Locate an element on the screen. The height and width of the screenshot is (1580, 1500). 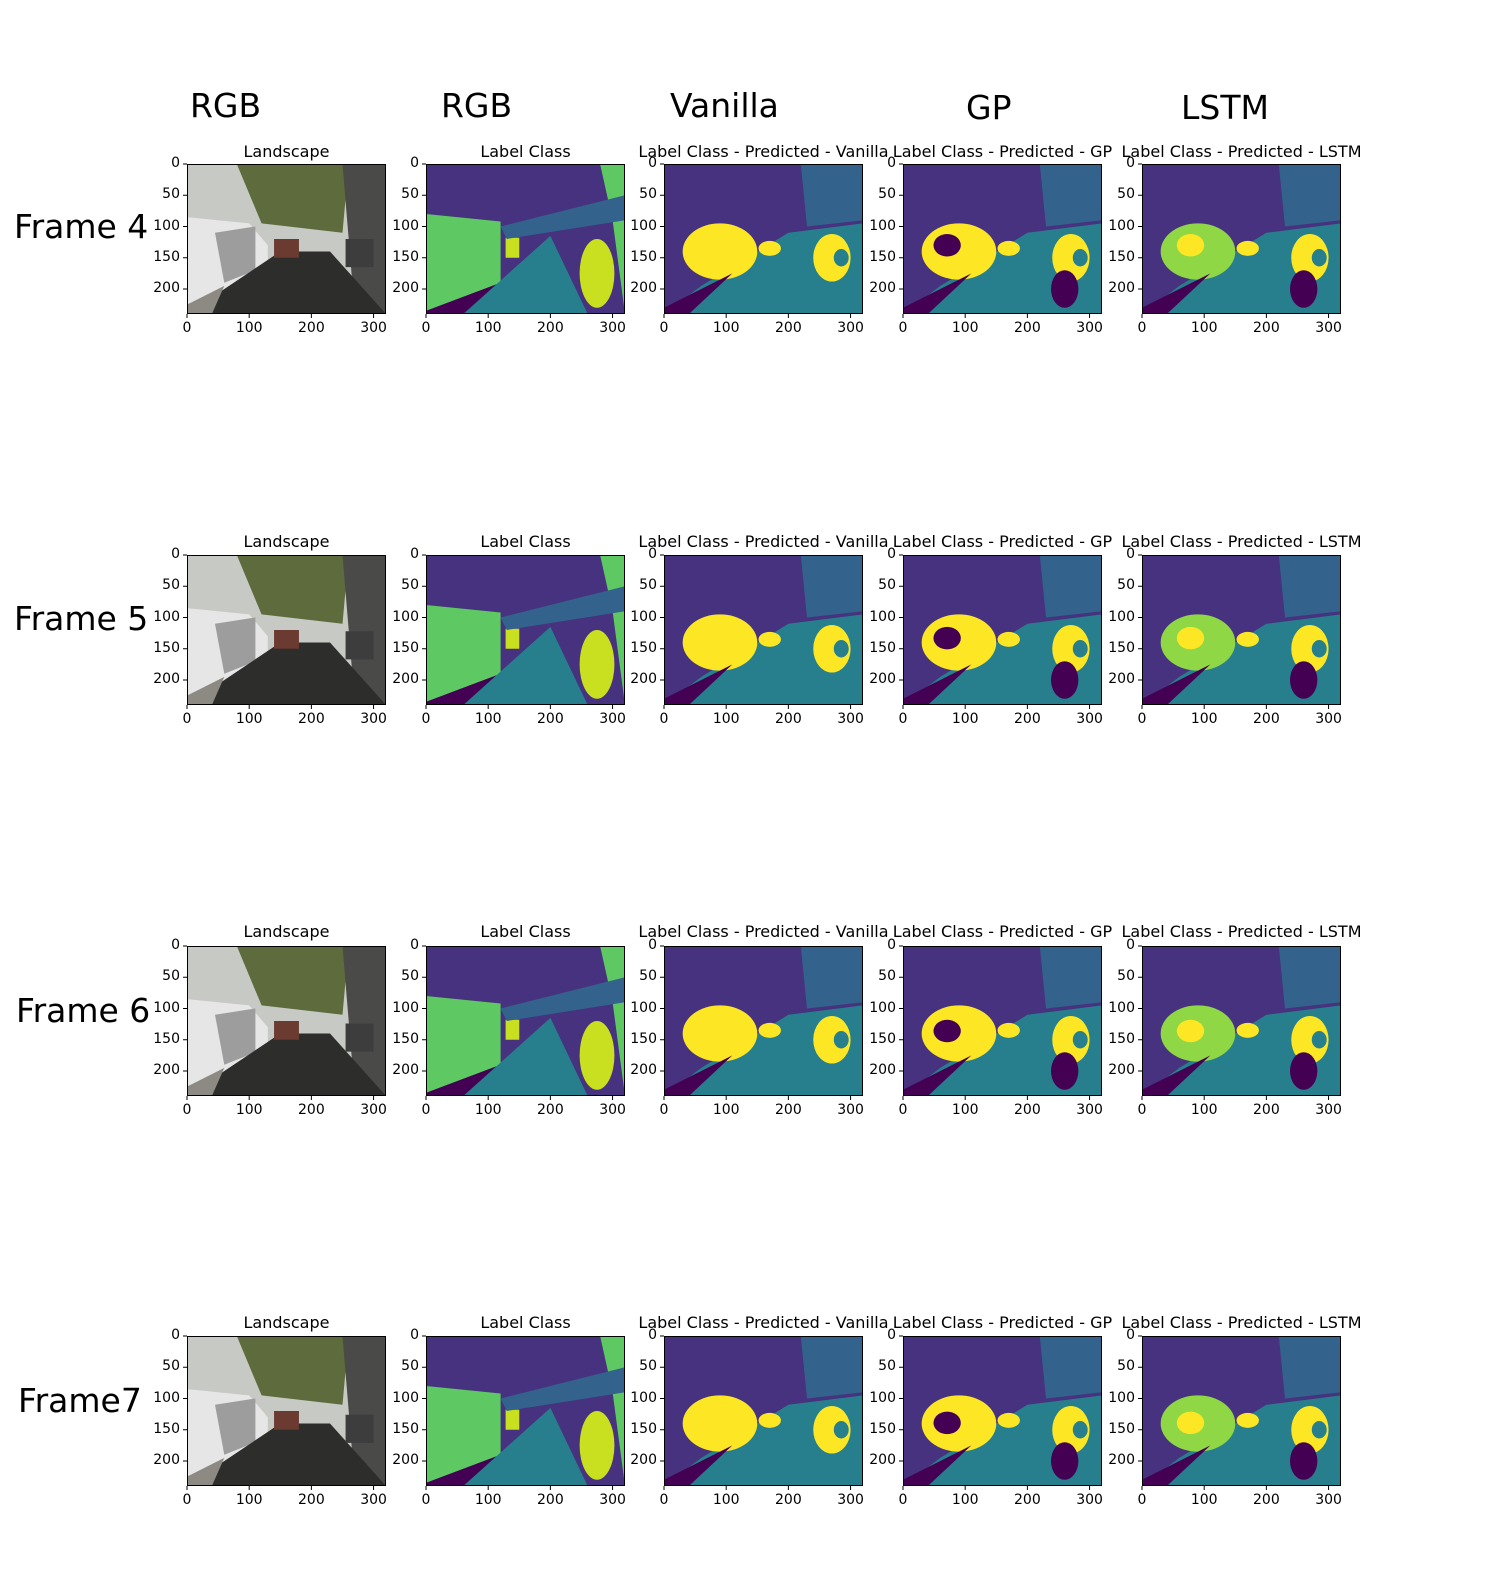
wall-shadow is located at coordinates (235, 1426).